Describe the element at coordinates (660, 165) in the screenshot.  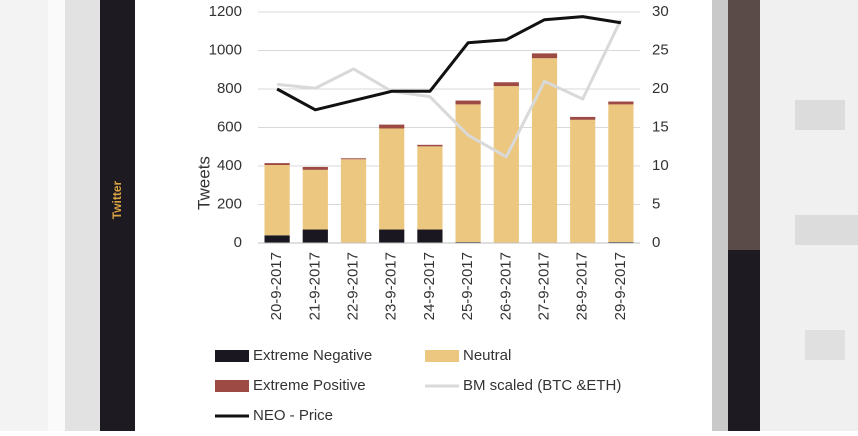
I see `y2-tick-label: 10` at that location.